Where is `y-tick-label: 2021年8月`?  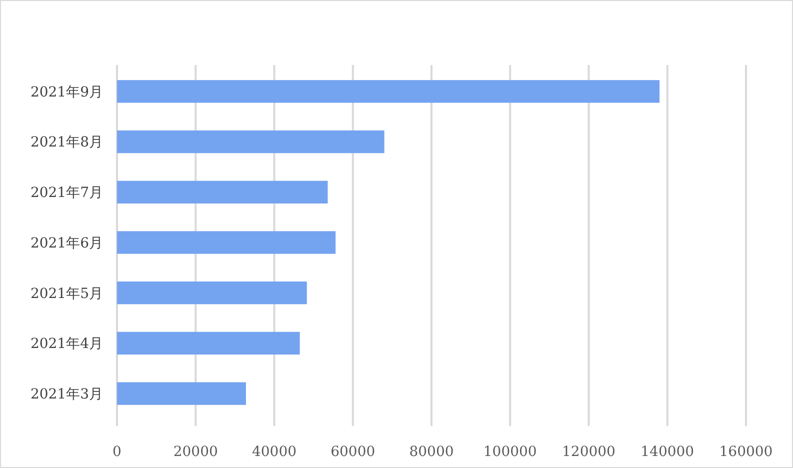
y-tick-label: 2021年8月 is located at coordinates (66, 142).